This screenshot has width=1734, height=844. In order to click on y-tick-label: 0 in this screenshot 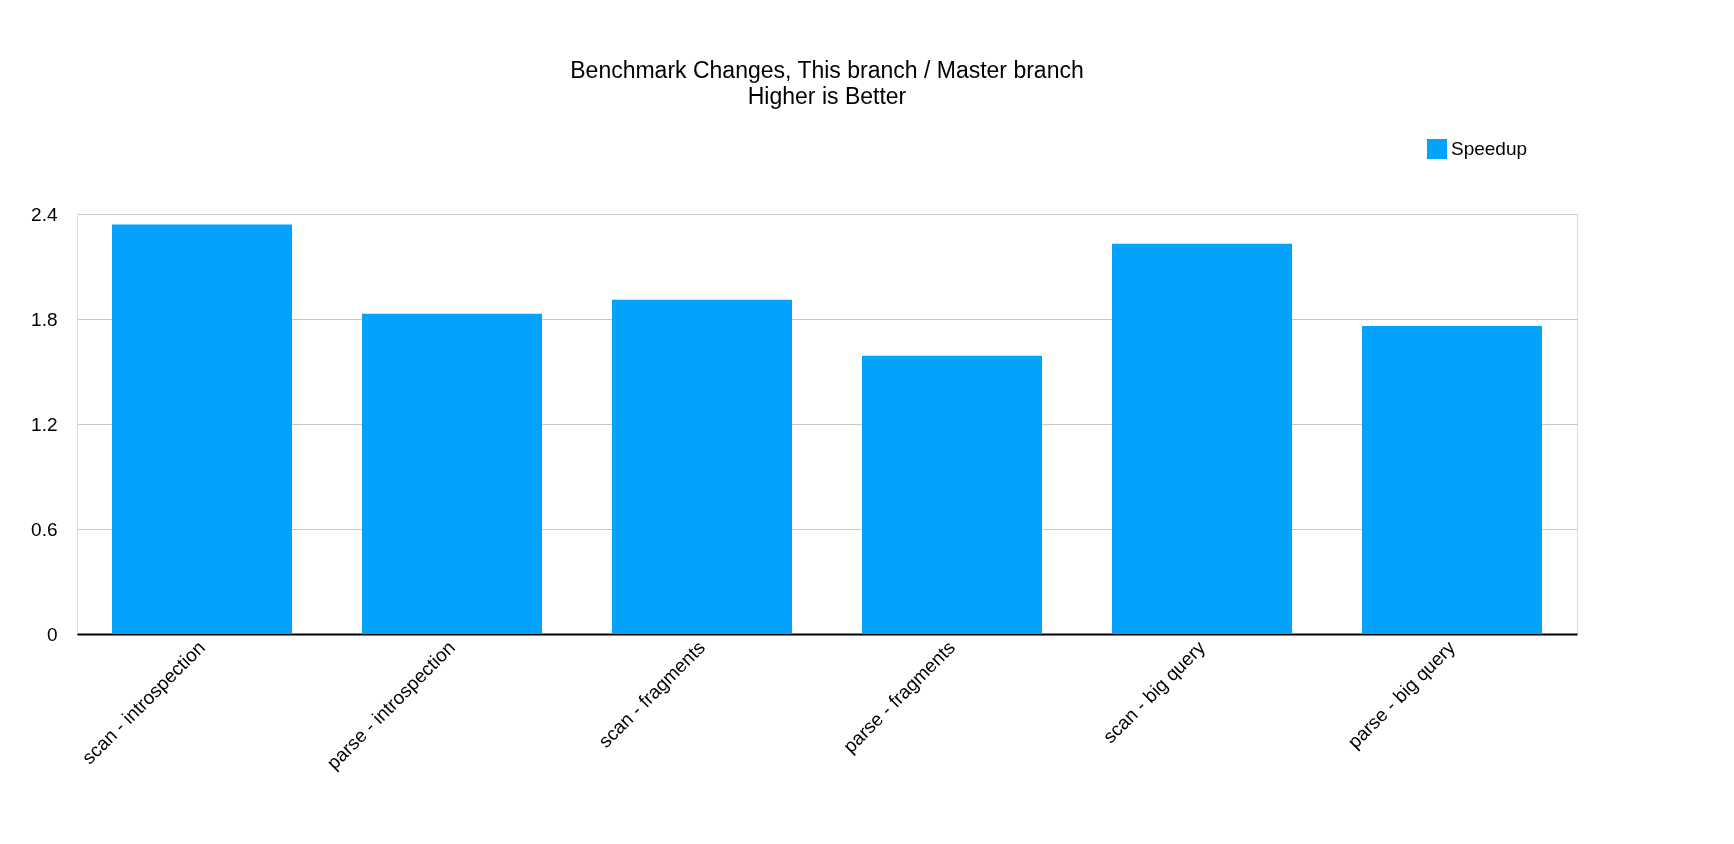, I will do `click(52, 634)`.